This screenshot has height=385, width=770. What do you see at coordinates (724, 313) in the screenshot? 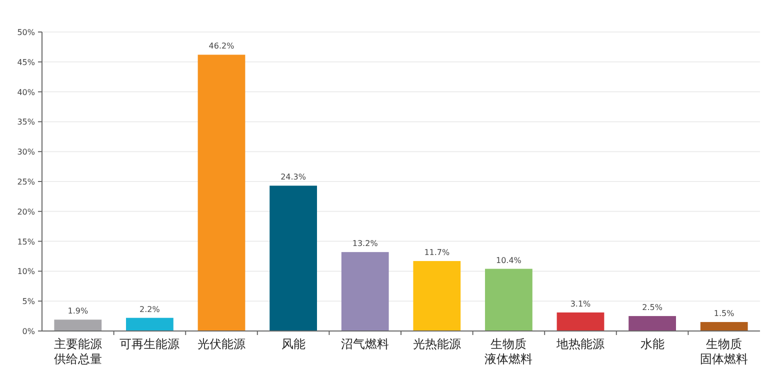
I see `data-label: 1.5%` at bounding box center [724, 313].